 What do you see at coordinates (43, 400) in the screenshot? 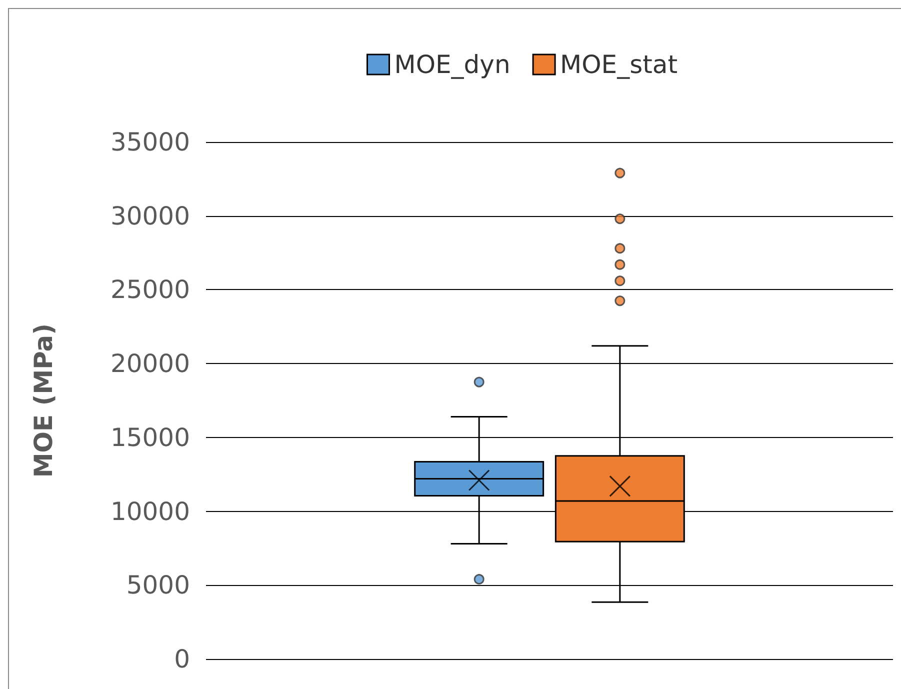
I see `y-axis-title: MOE (MPa)` at bounding box center [43, 400].